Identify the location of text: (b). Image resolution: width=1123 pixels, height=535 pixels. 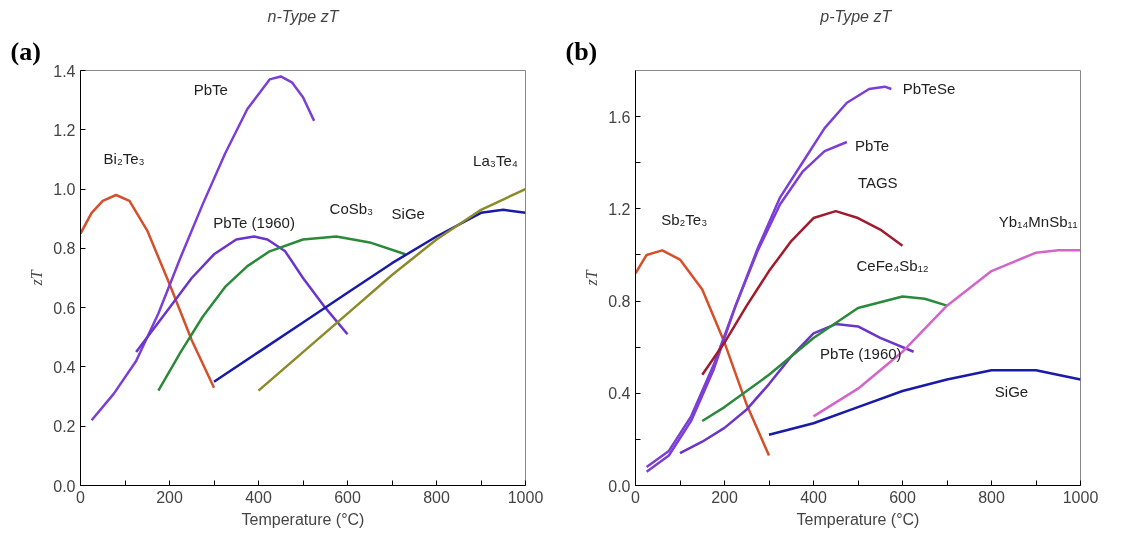
(581, 51).